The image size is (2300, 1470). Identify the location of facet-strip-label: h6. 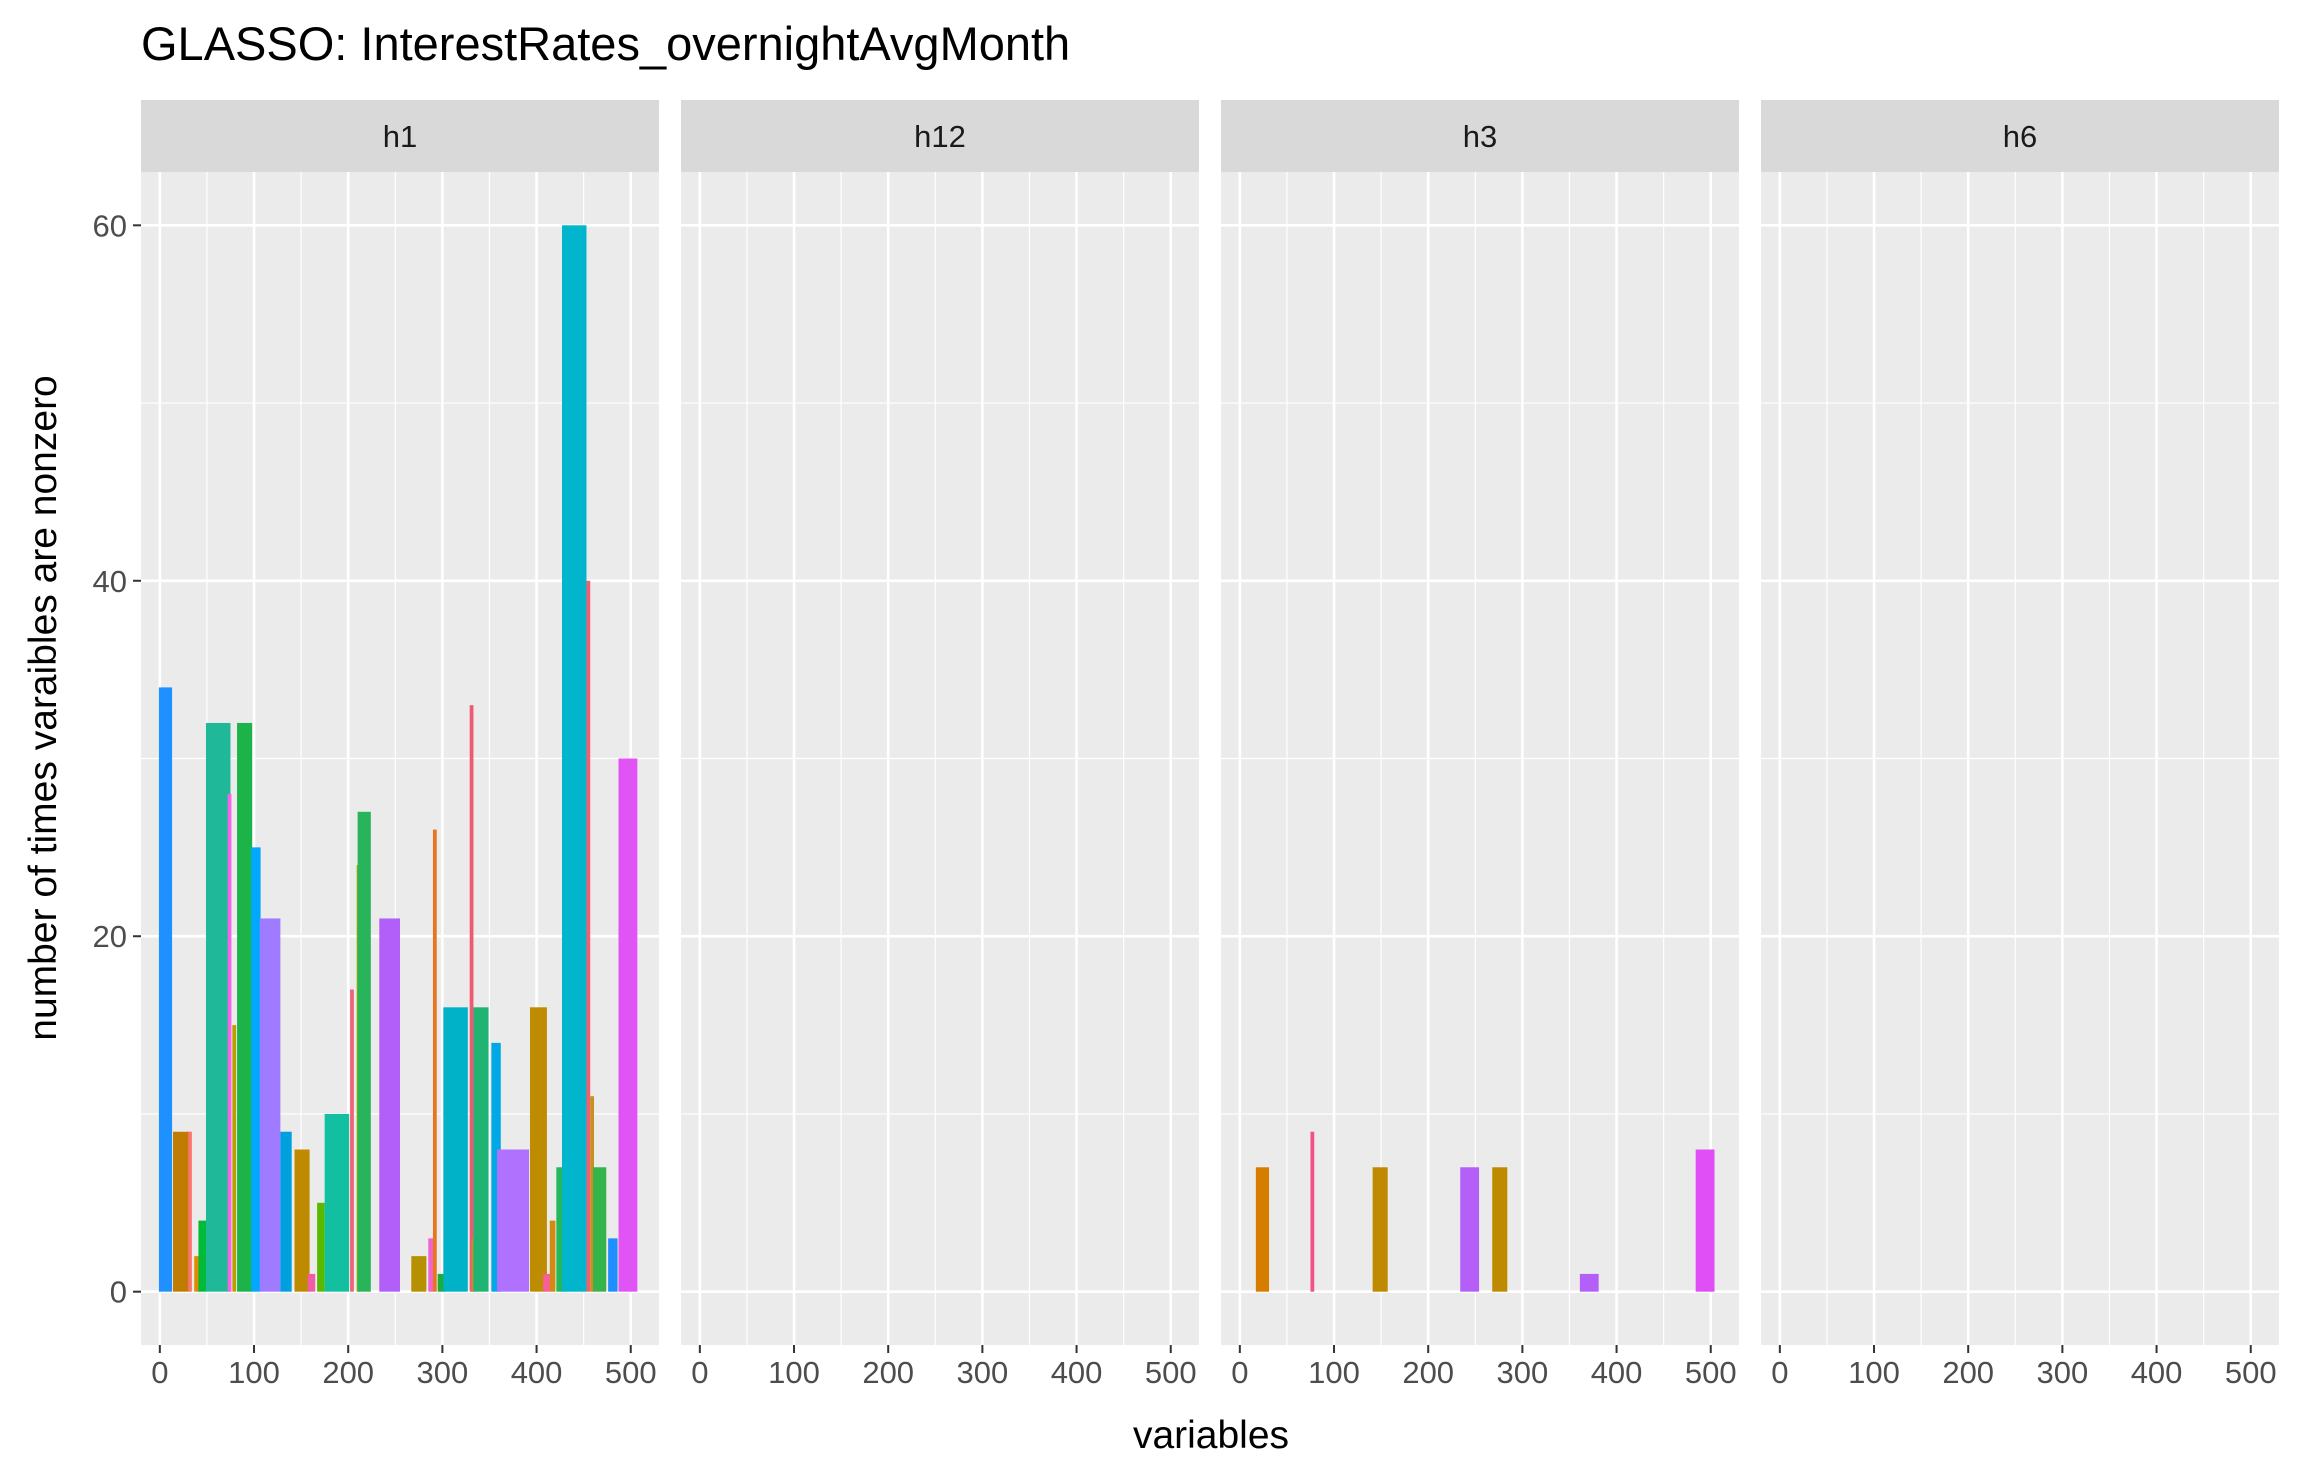
(2020, 136).